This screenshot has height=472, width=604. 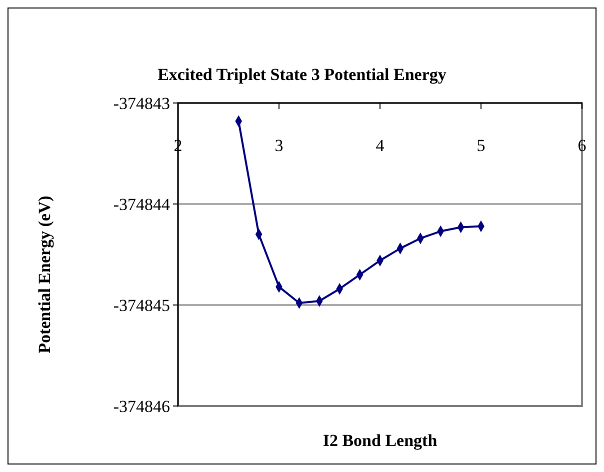 What do you see at coordinates (279, 145) in the screenshot?
I see `x-tick-label: 3` at bounding box center [279, 145].